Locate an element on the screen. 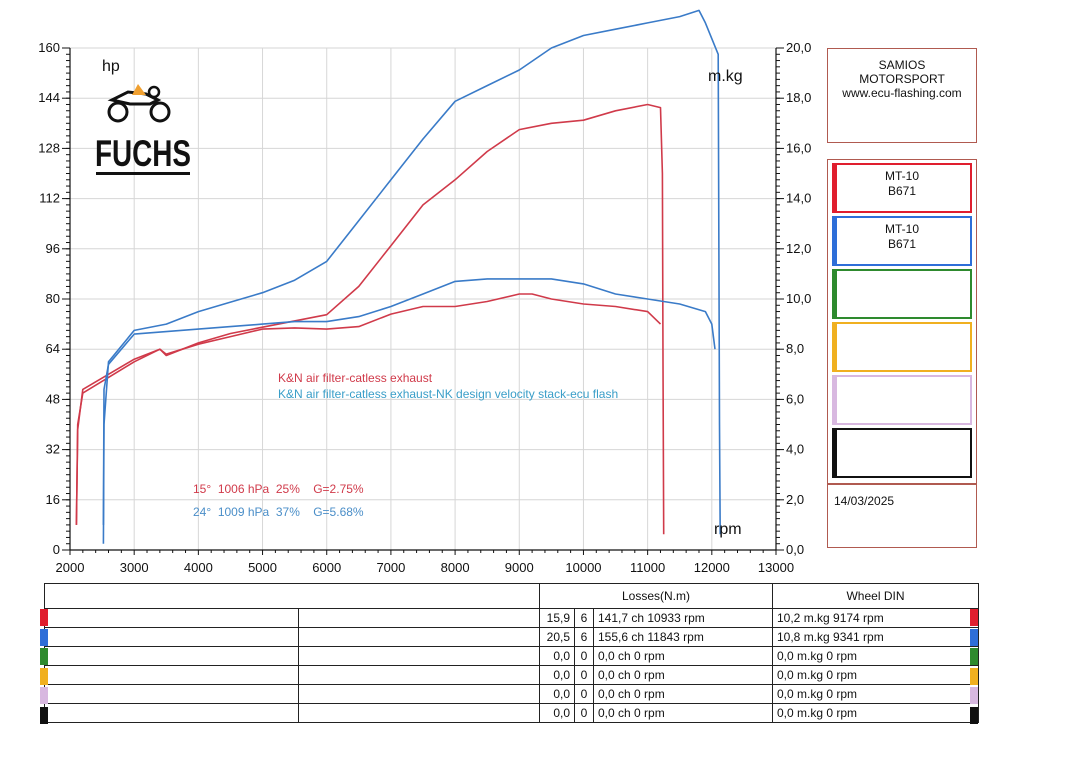 This screenshot has height=764, width=1080. logo-wheel-rear is located at coordinates (118, 112).